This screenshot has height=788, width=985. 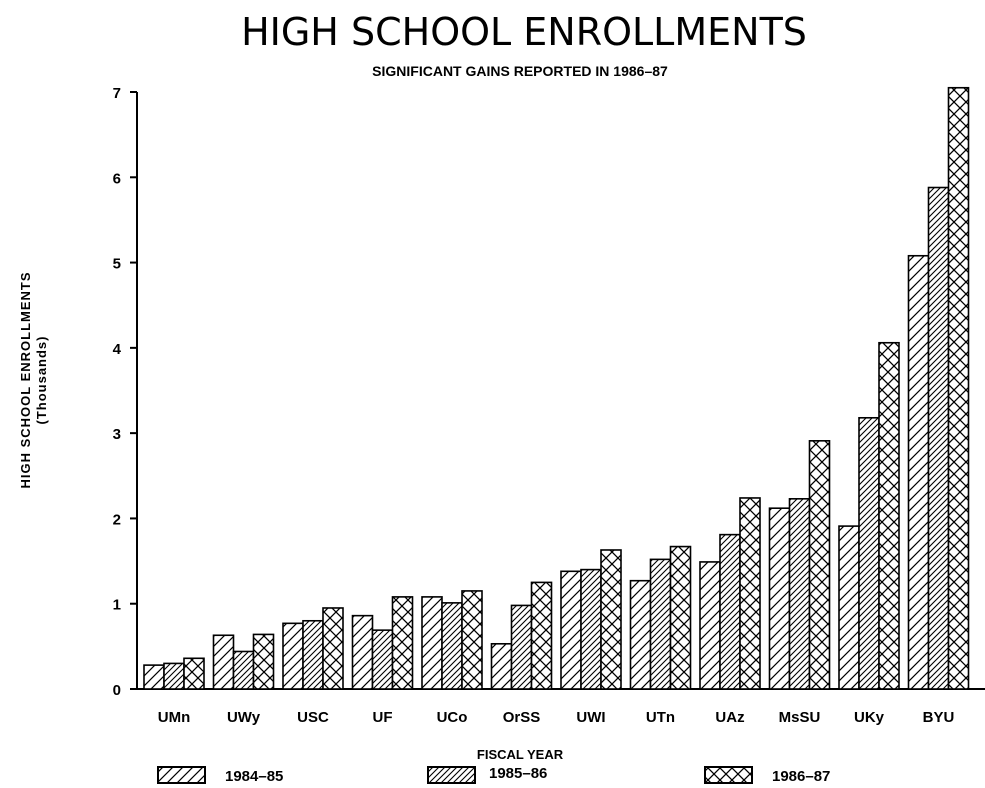 I want to click on x-tick-label-byu: BYU, so click(x=939, y=717).